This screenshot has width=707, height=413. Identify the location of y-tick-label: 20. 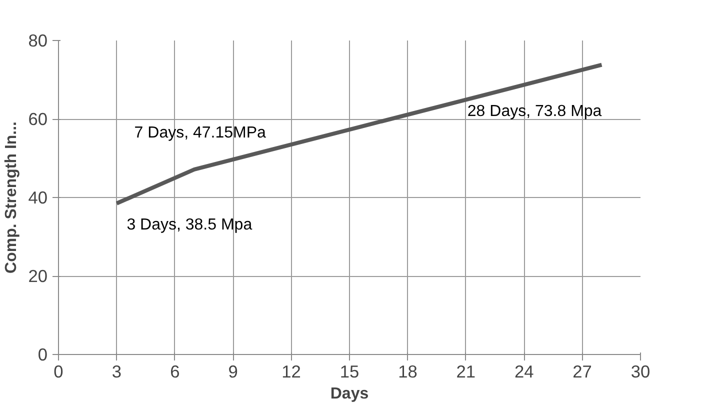
(38, 276).